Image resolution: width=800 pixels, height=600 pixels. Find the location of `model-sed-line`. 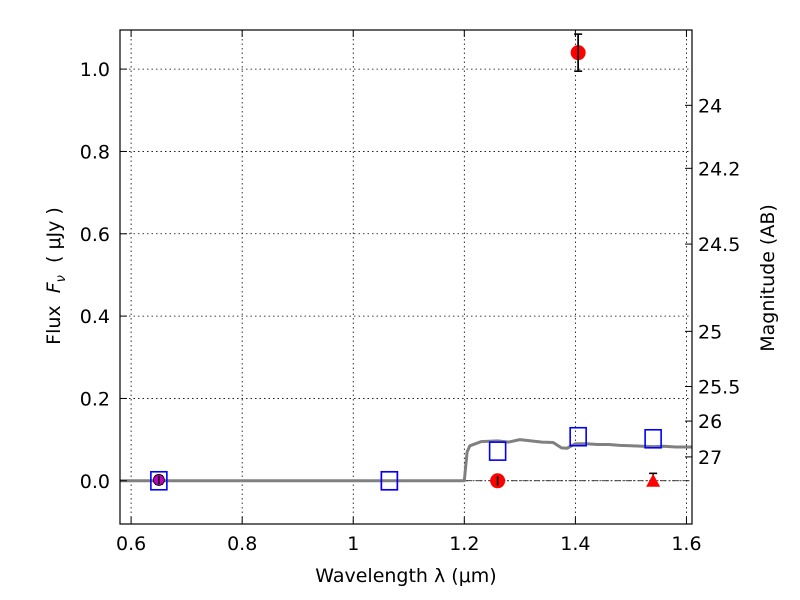

model-sed-line is located at coordinates (406, 460).